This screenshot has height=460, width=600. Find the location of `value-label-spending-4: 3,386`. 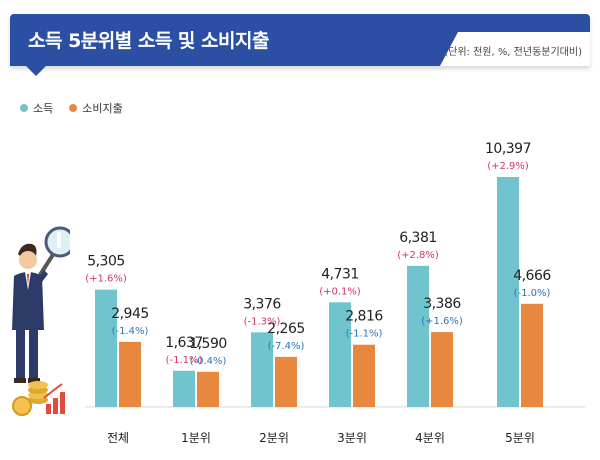

value-label-spending-4: 3,386 is located at coordinates (442, 304).